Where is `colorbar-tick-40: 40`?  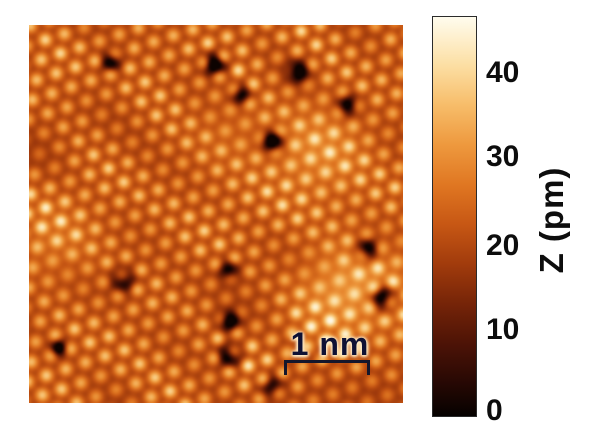 colorbar-tick-40: 40 is located at coordinates (503, 72).